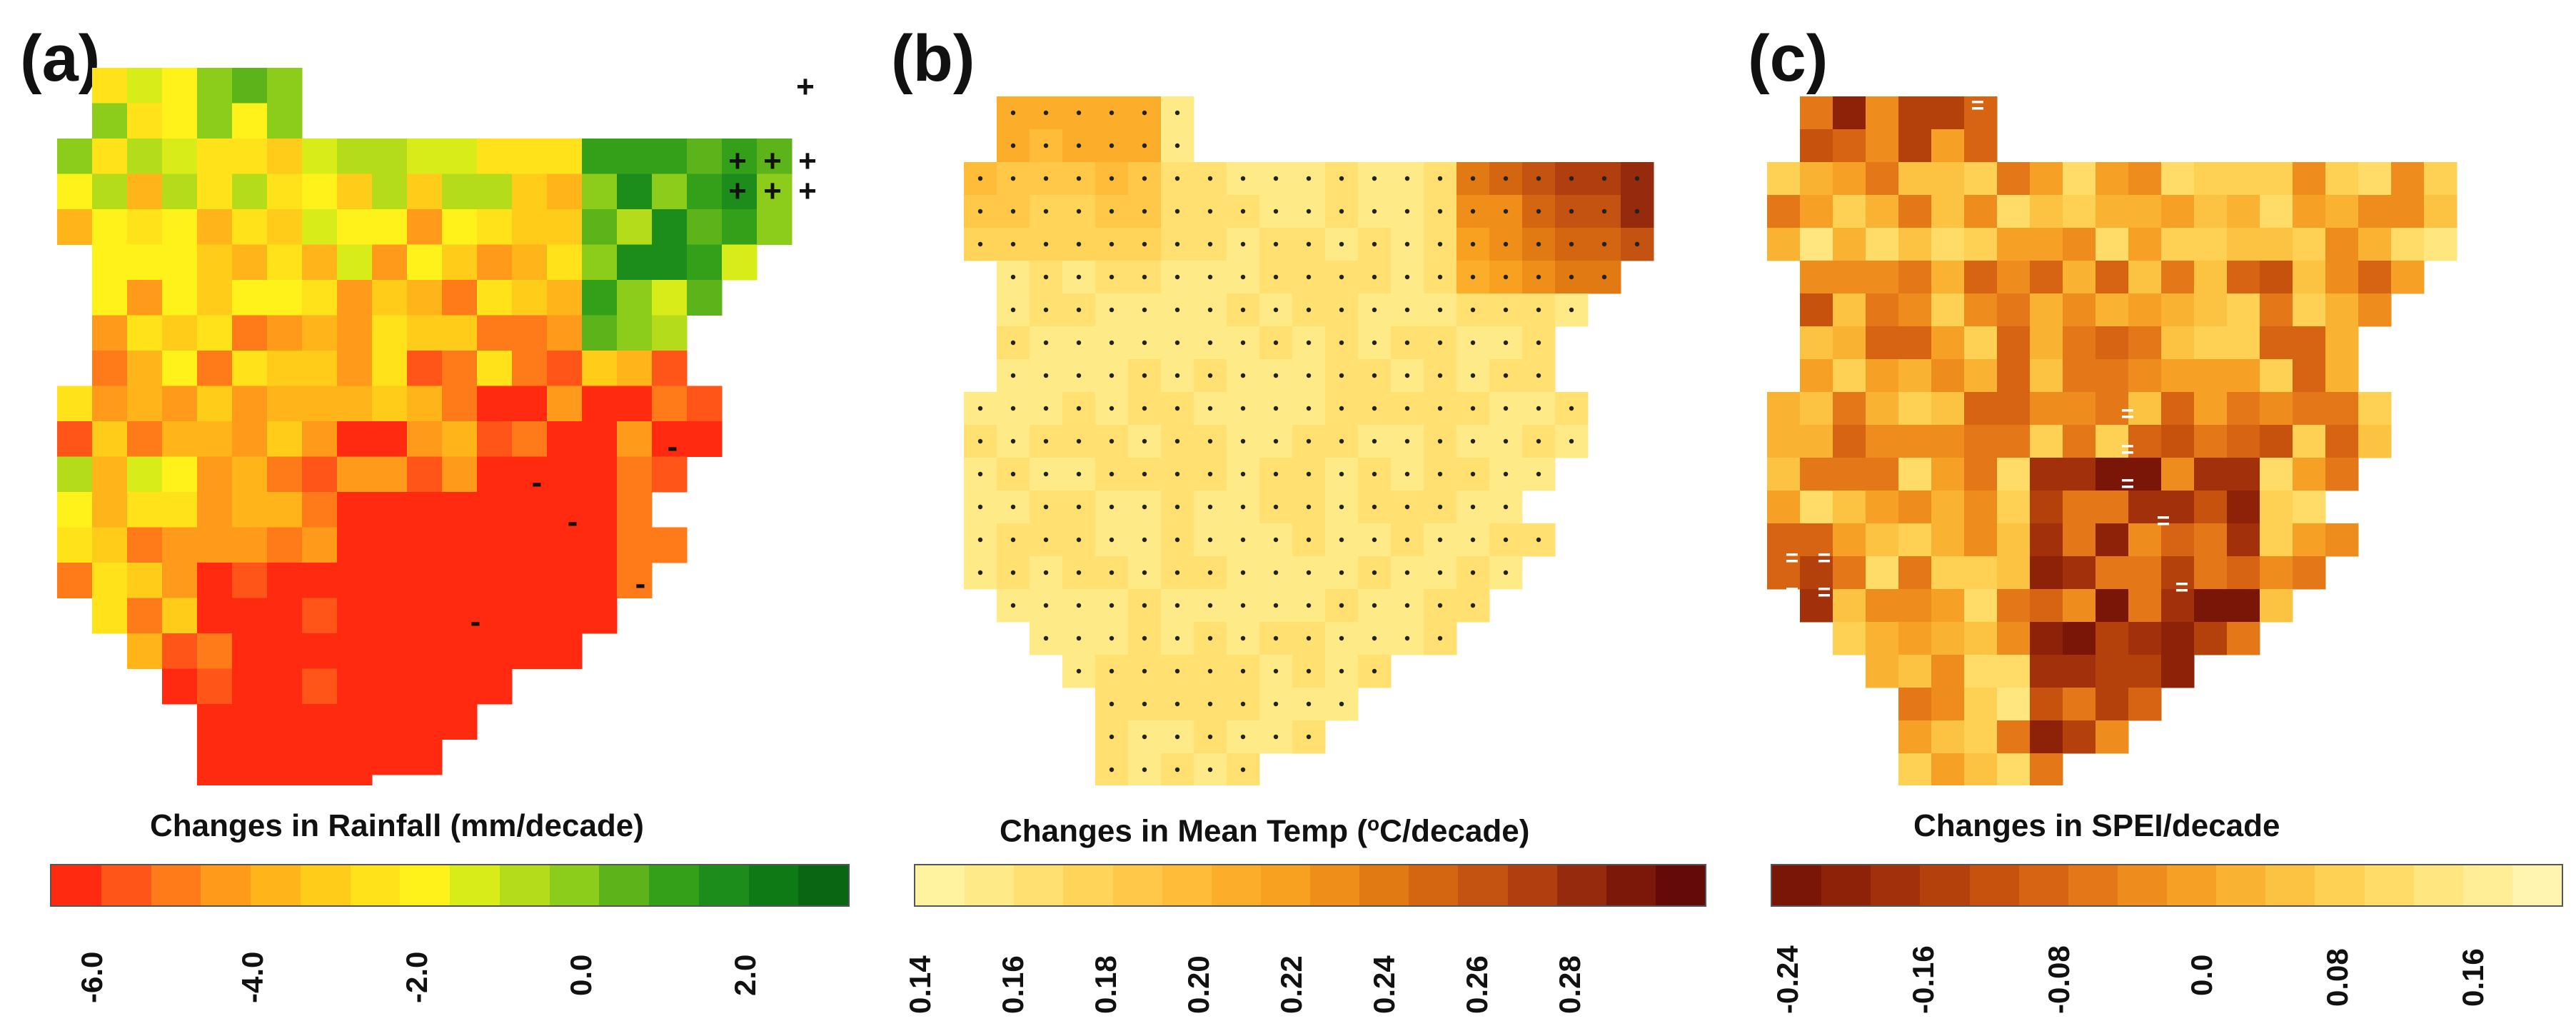  What do you see at coordinates (1787, 979) in the screenshot?
I see `tick-spei-1: -0.24` at bounding box center [1787, 979].